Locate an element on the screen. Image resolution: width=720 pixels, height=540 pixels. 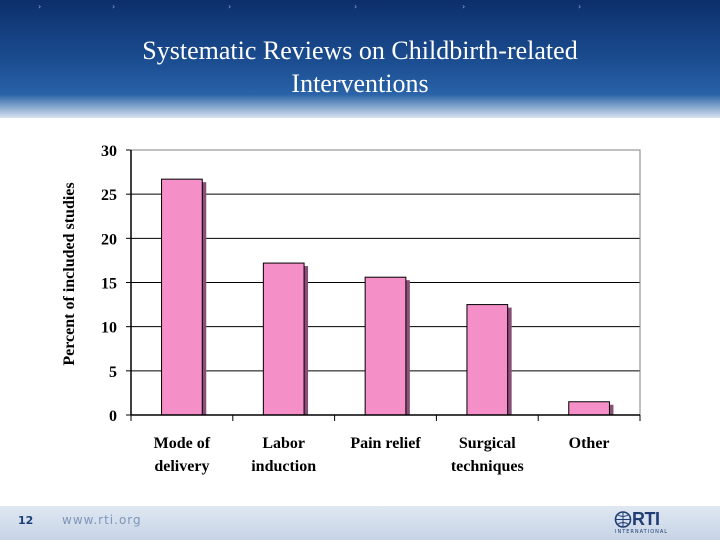
y-tick-label: 15 is located at coordinates (109, 284).